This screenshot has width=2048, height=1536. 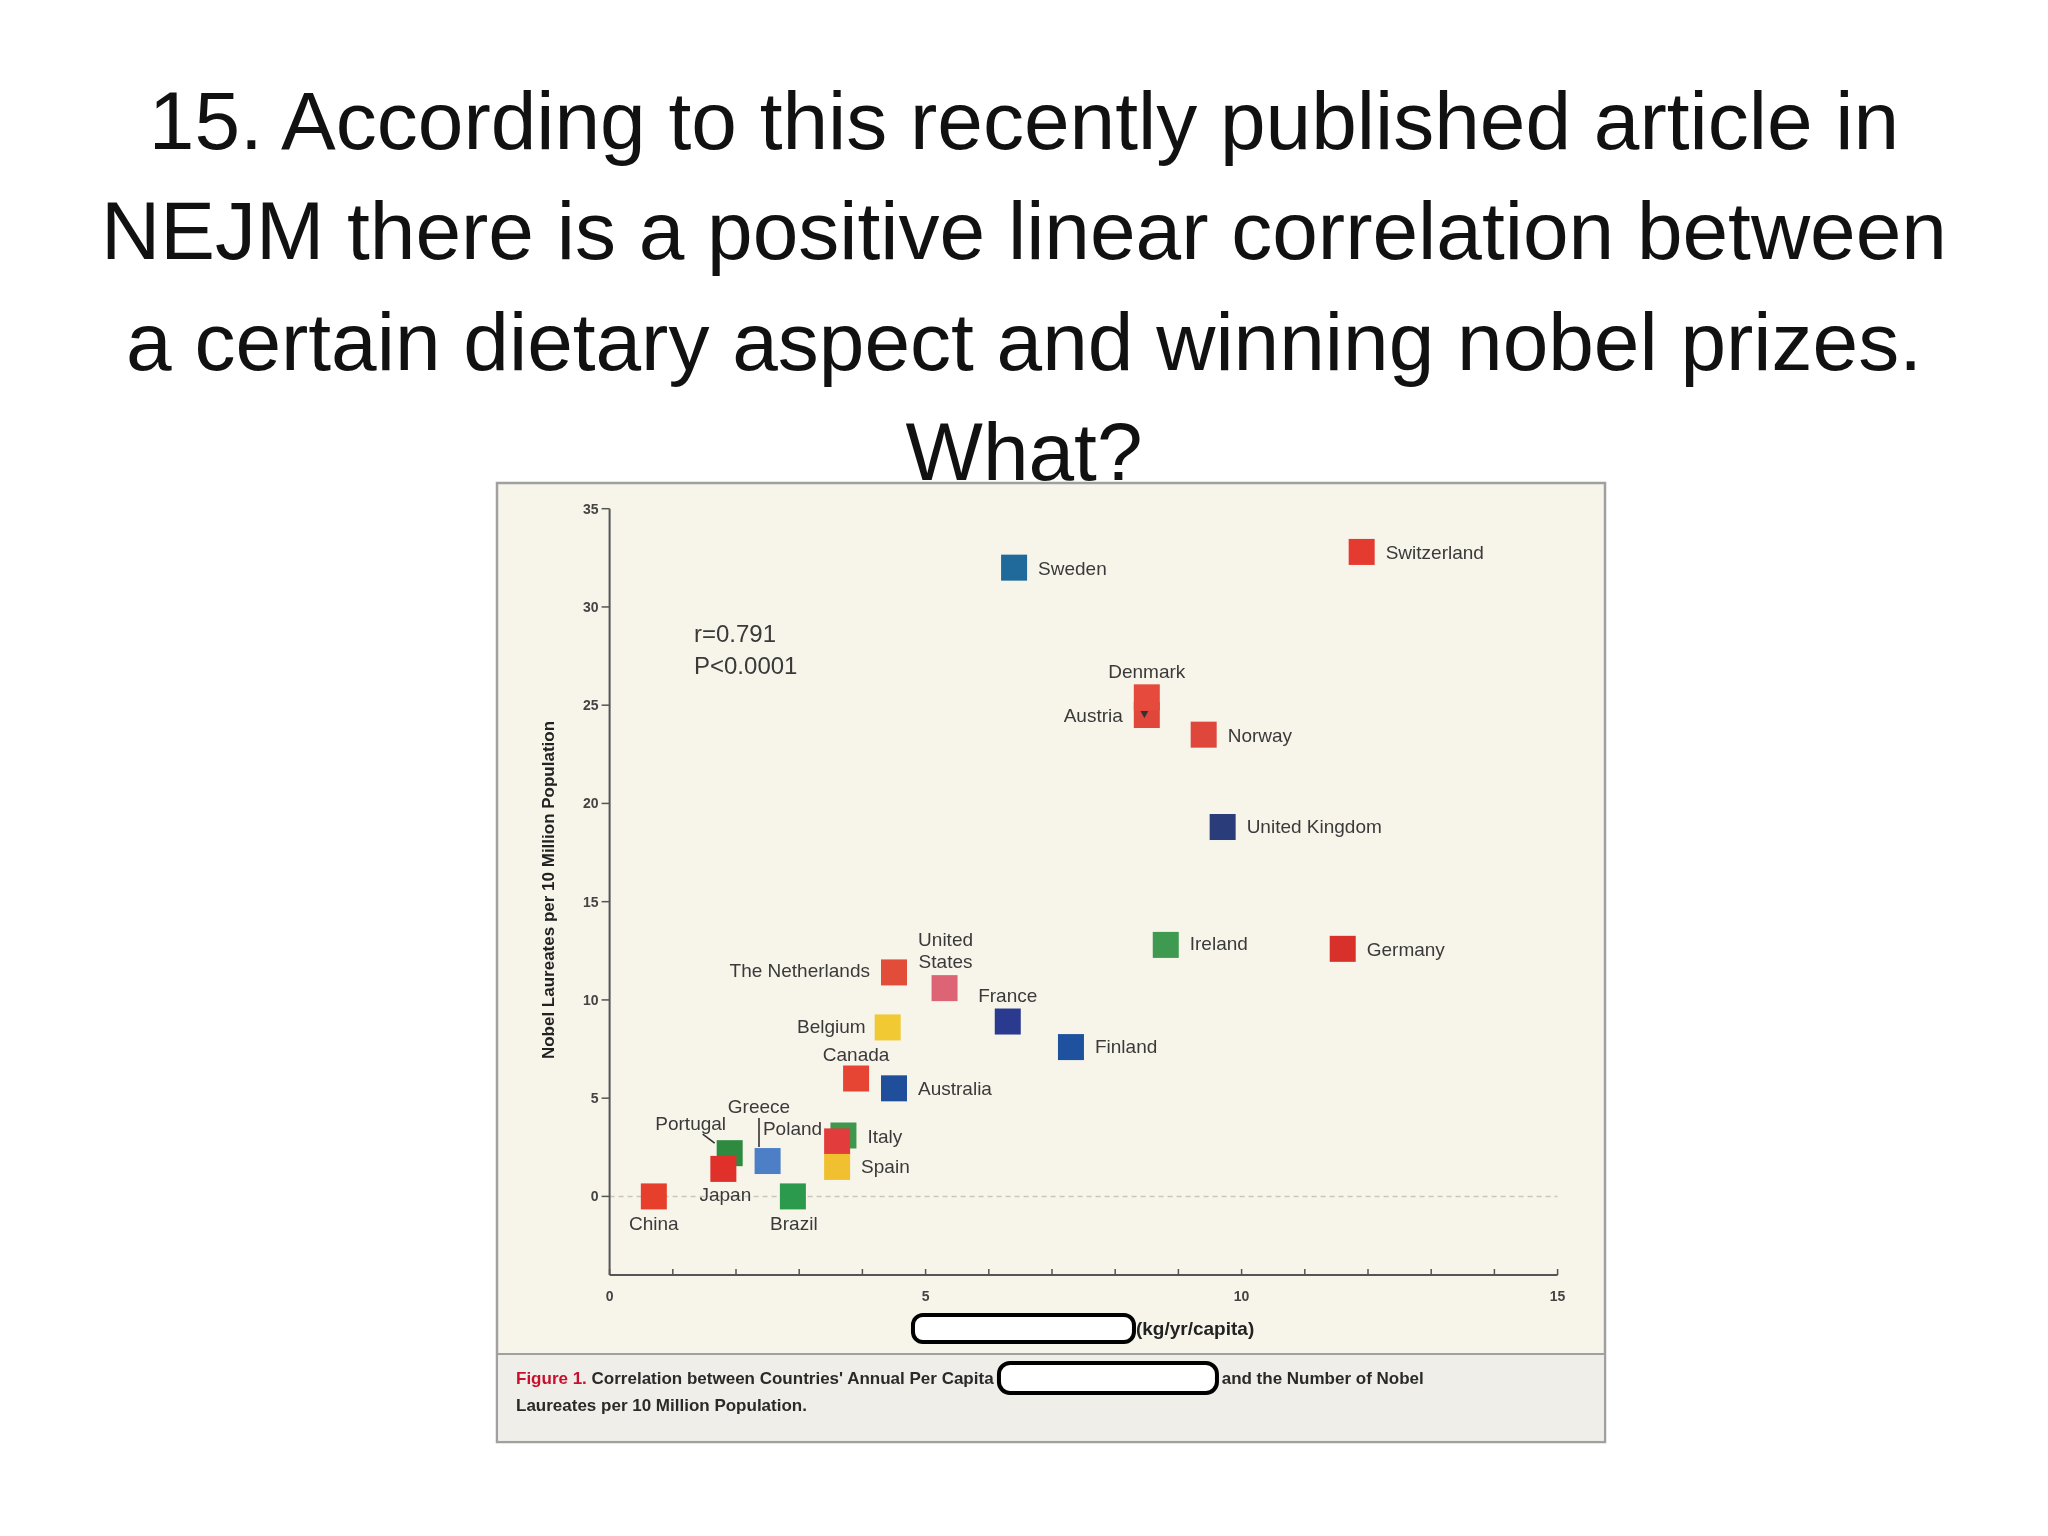 I want to click on series-label: Denmark, so click(x=1147, y=671).